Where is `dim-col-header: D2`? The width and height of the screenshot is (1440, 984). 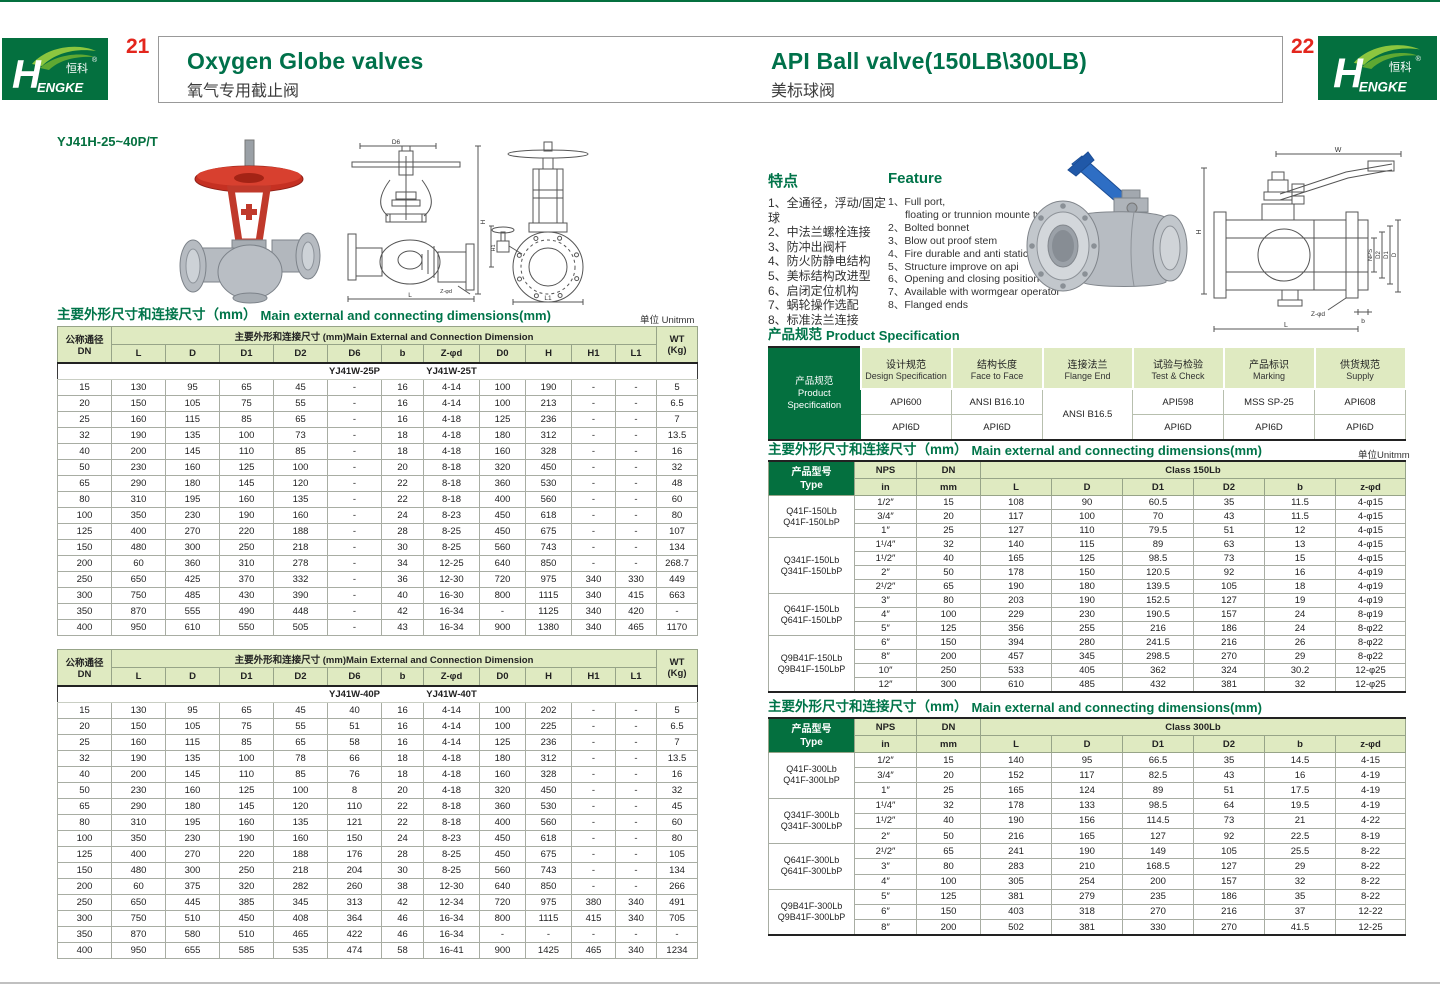
dim-col-header: D2 is located at coordinates (300, 354).